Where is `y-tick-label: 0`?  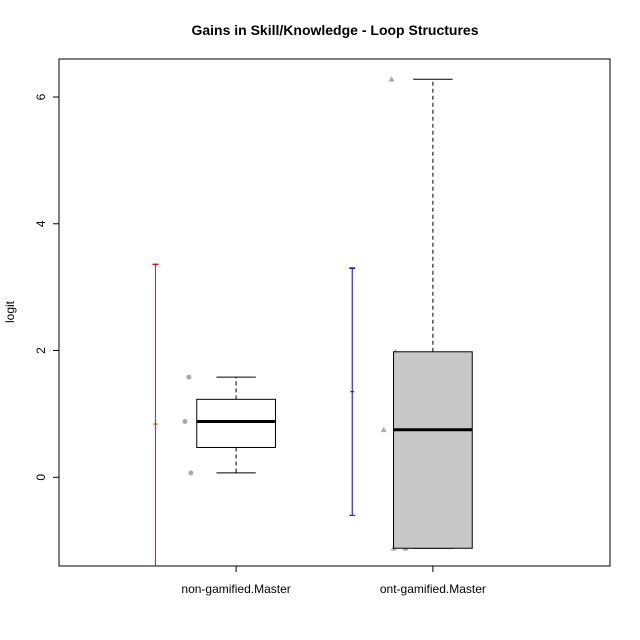 y-tick-label: 0 is located at coordinates (41, 477).